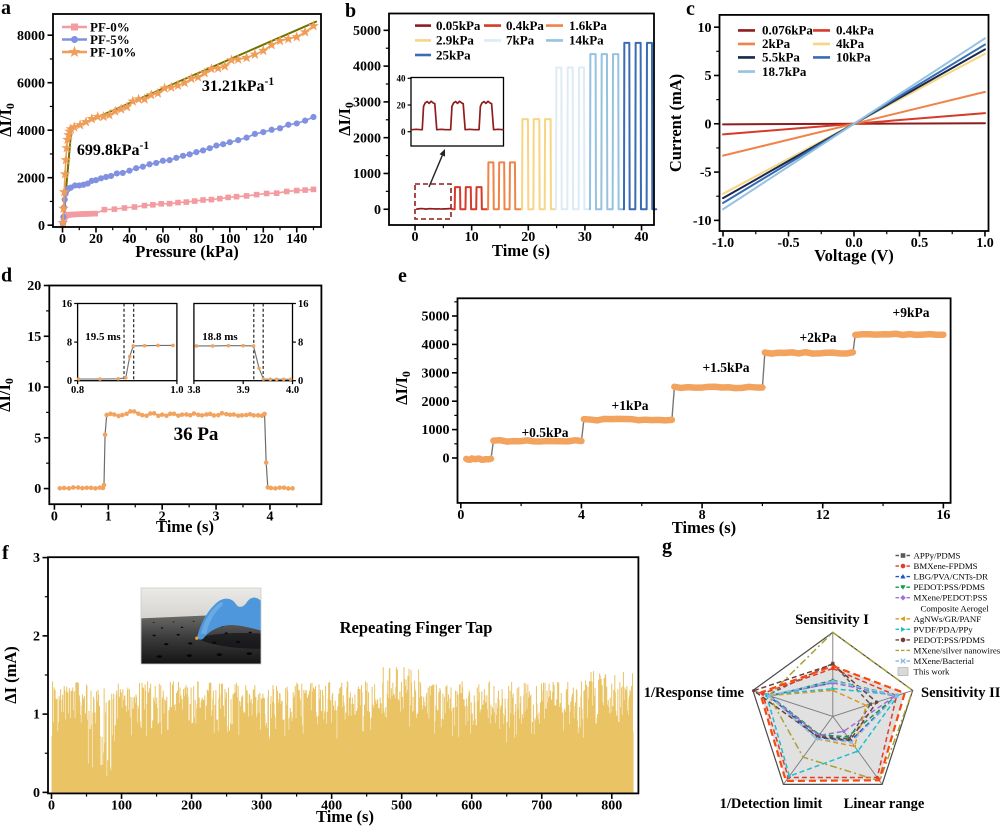  Describe the element at coordinates (331, 806) in the screenshot. I see `x-tick-label: 400` at that location.